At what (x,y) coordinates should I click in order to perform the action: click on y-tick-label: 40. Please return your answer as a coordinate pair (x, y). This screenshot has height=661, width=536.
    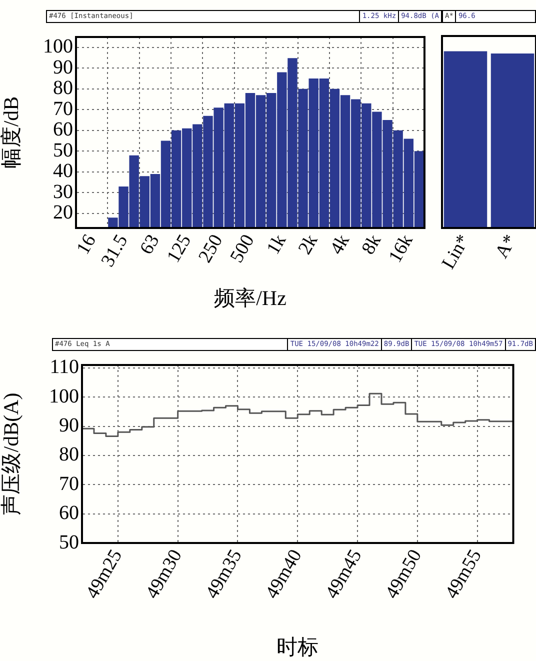
    Looking at the image, I should click on (63, 171).